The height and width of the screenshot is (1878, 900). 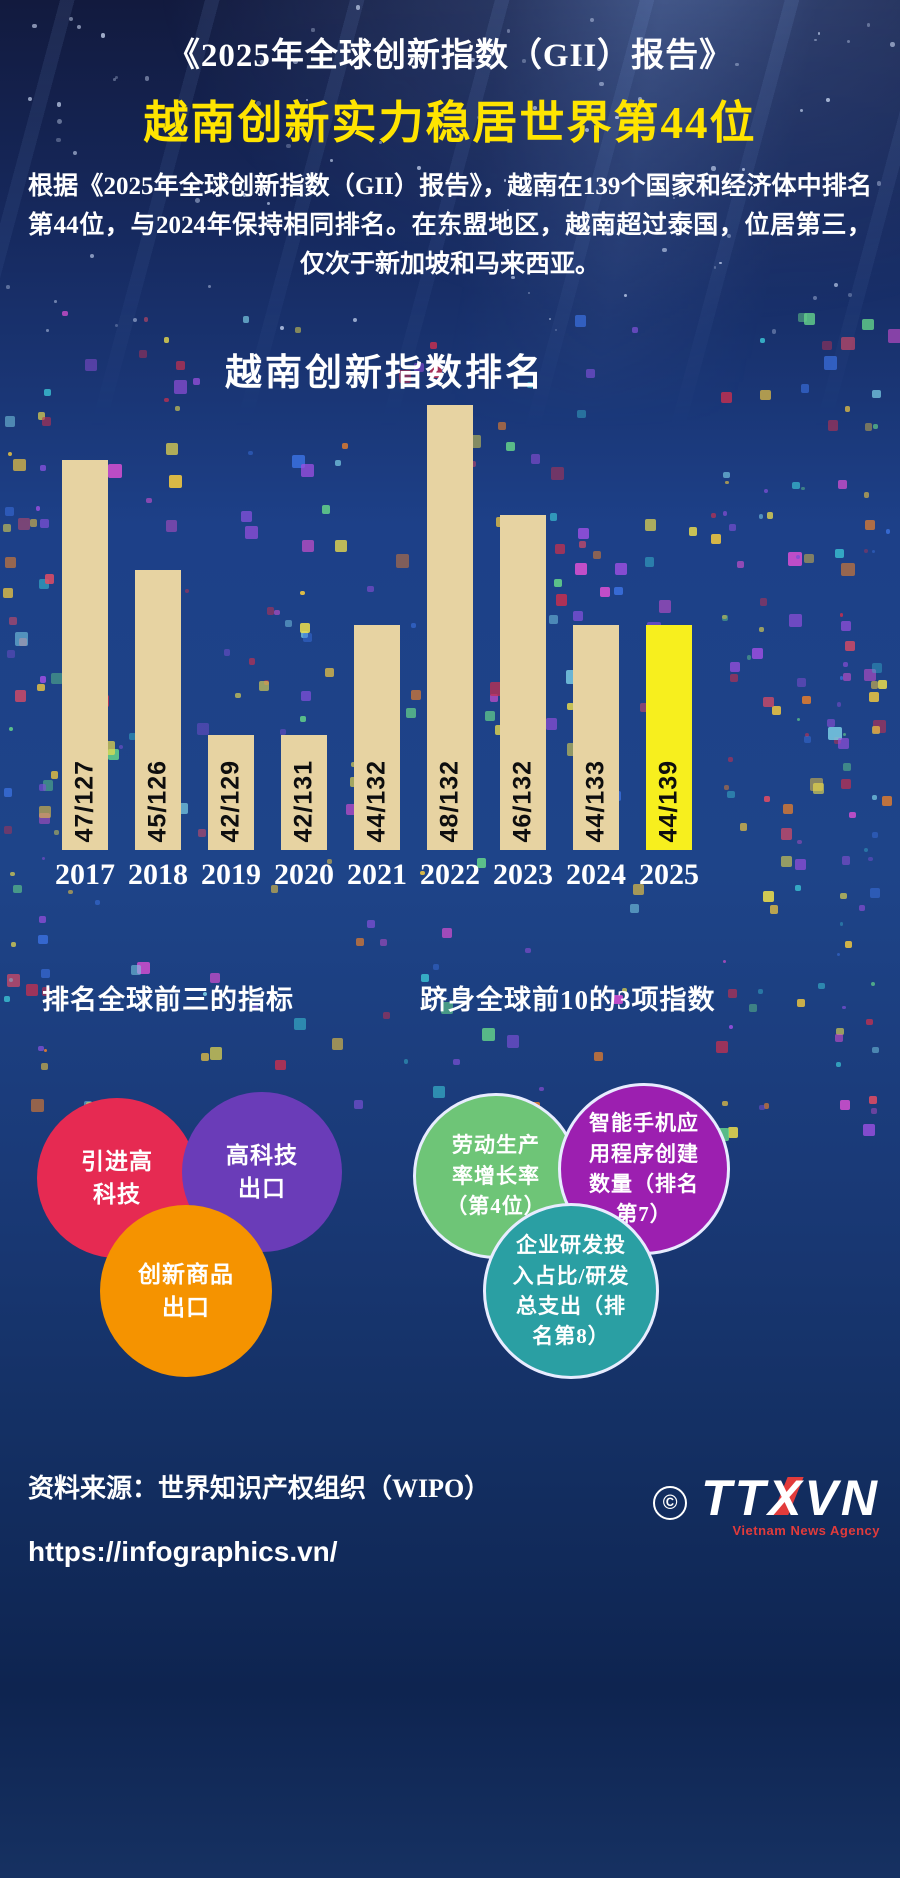 I want to click on year-label-2019: 2019, so click(x=231, y=874).